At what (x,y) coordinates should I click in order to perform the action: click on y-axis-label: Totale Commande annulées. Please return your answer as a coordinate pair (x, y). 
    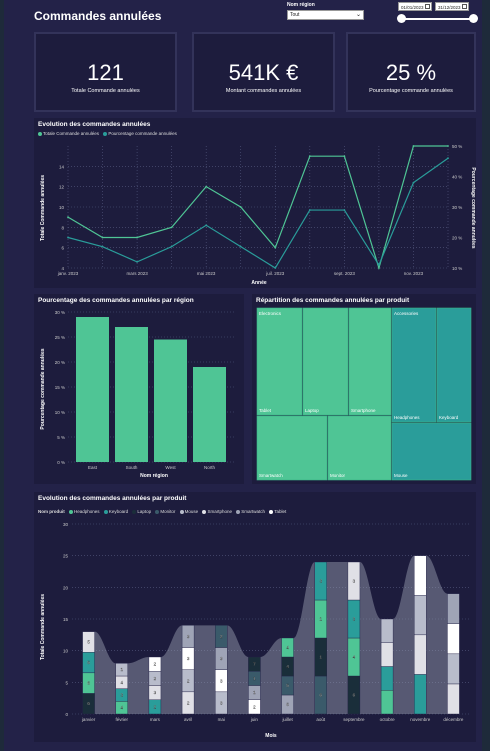
    Looking at the image, I should click on (43, 627).